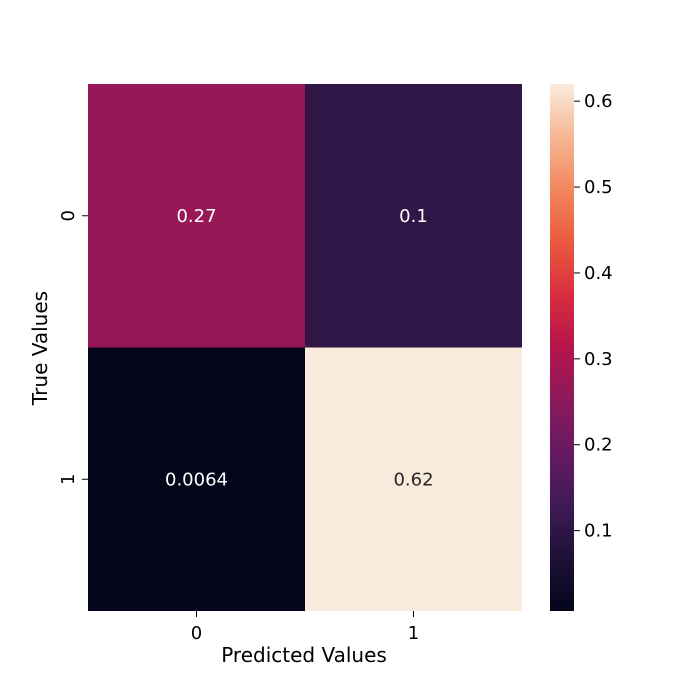 This screenshot has height=700, width=700. Describe the element at coordinates (73, 347) in the screenshot. I see `y-axis-ticks: 01` at that location.